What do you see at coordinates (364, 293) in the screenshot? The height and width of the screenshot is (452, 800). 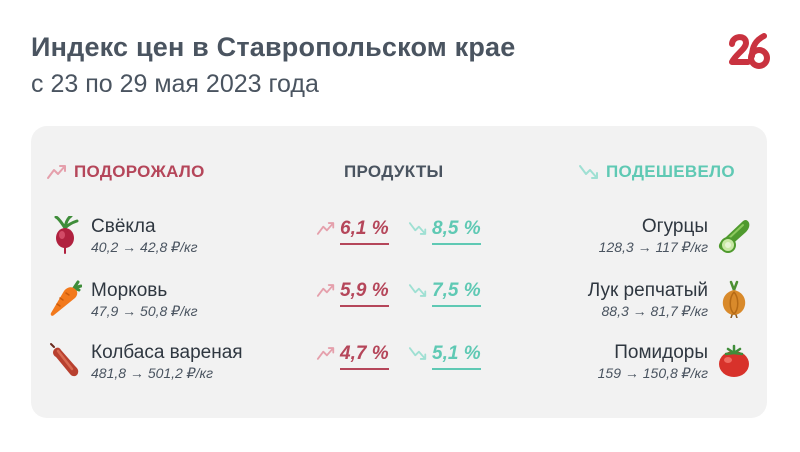 I see `change-up-value: 5,9 %` at bounding box center [364, 293].